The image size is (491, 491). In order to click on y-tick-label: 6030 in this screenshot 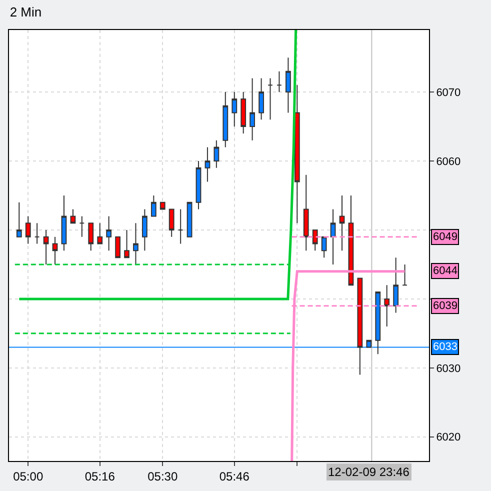, I will do `click(448, 368)`.